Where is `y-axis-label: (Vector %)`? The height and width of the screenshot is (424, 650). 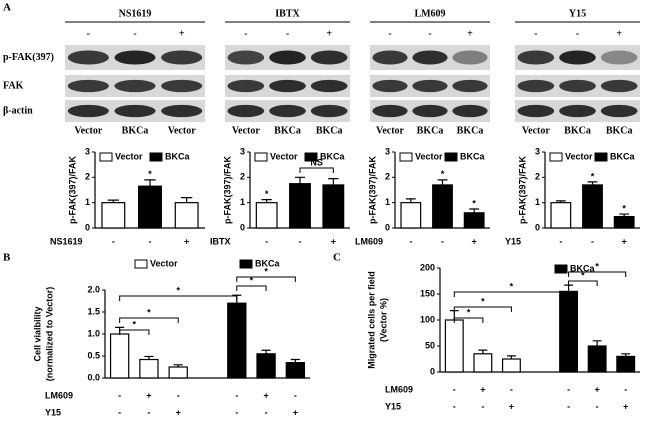
y-axis-label: (Vector %) is located at coordinates (383, 320).